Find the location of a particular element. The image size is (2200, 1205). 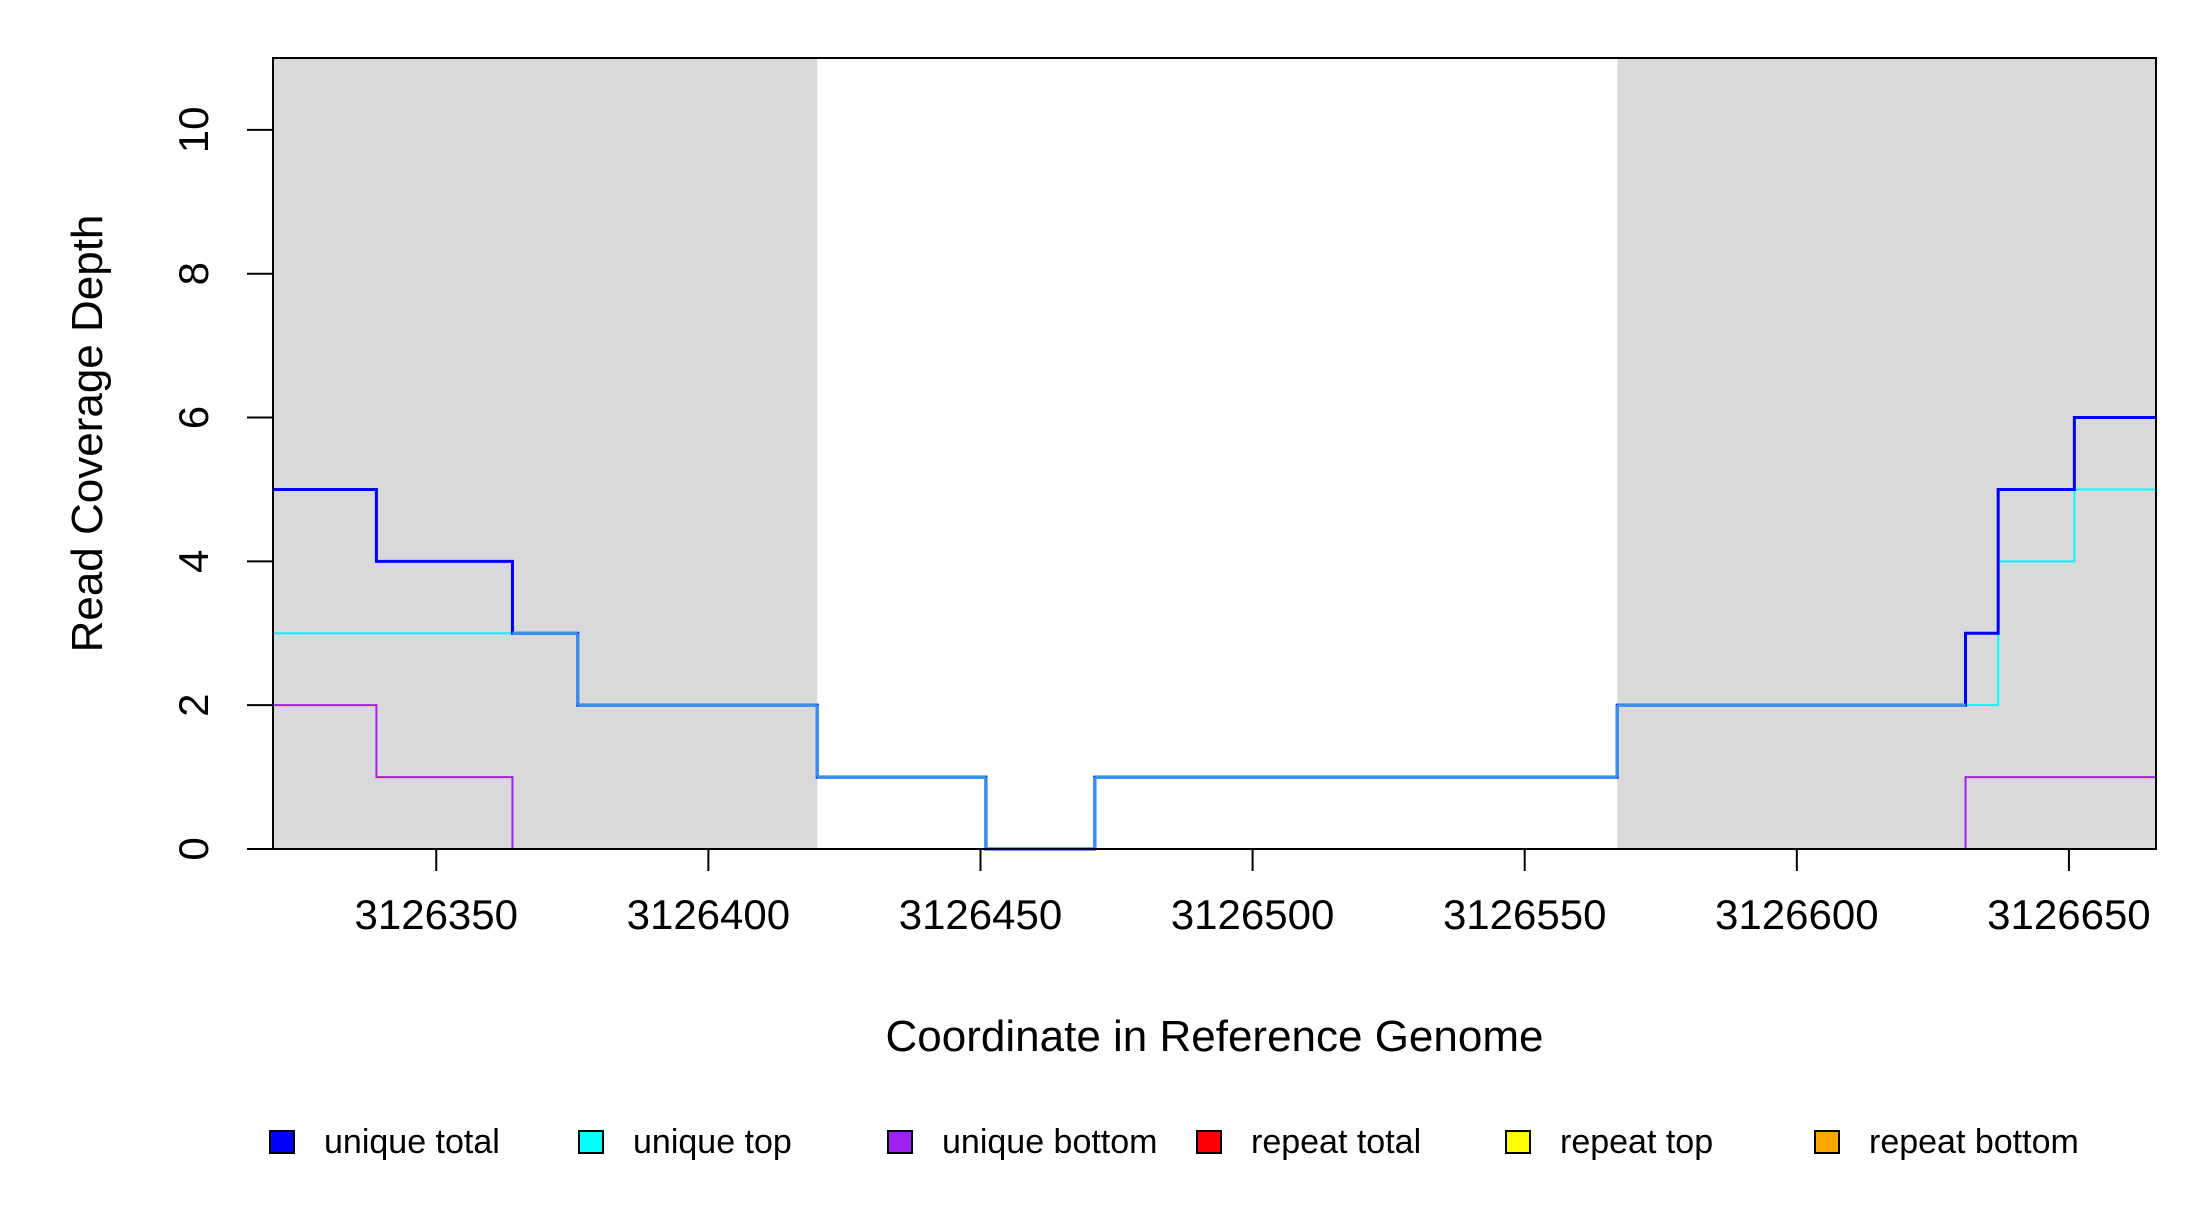

legend-item-repeat-bottom: repeat bottom is located at coordinates (1946, 1142).